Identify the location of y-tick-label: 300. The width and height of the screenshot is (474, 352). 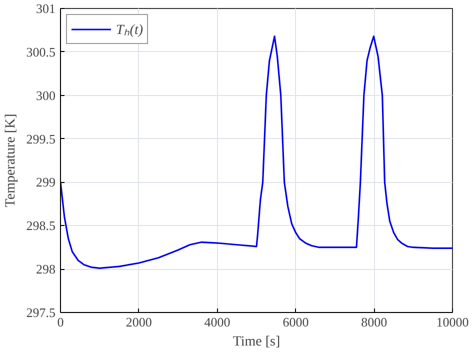
(46, 95).